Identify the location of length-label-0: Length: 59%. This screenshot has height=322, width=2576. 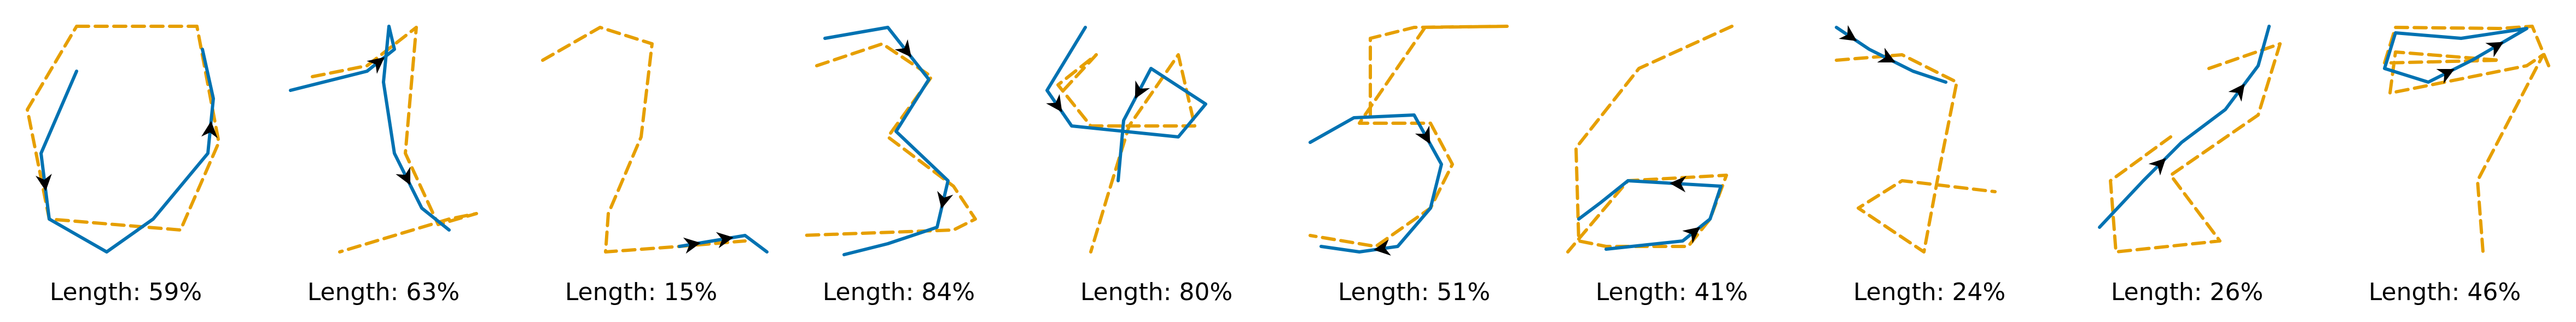
(126, 292).